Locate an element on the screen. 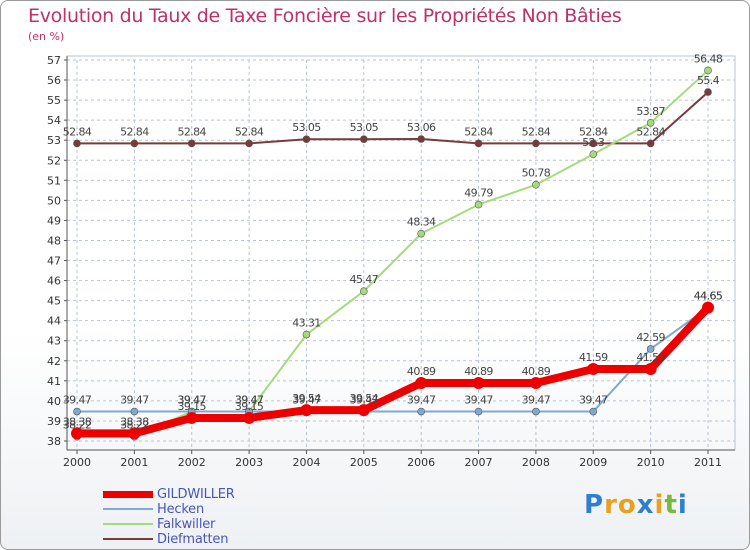 The height and width of the screenshot is (550, 750). x-tick-label: 2000 is located at coordinates (77, 462).